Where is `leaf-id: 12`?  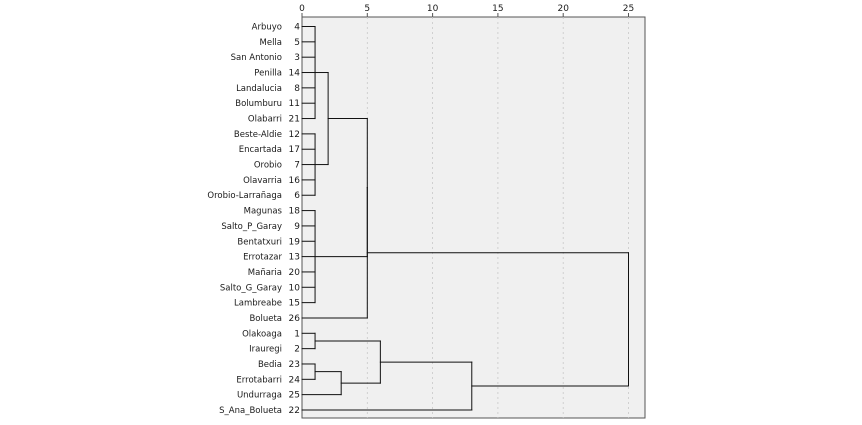
leaf-id: 12 is located at coordinates (294, 135).